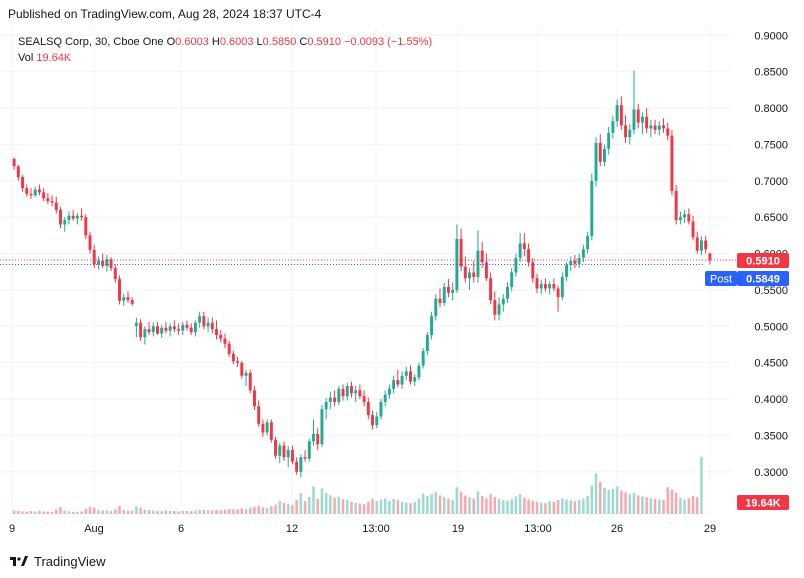 This screenshot has width=804, height=578. I want to click on y-tick-label: 0.8500, so click(771, 73).